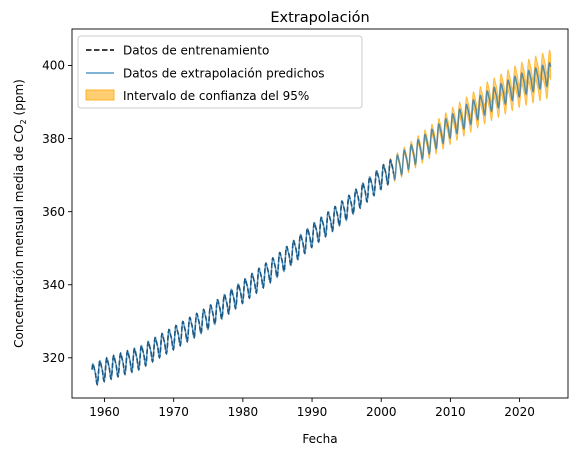  I want to click on y-tick-label: 400, so click(53, 66).